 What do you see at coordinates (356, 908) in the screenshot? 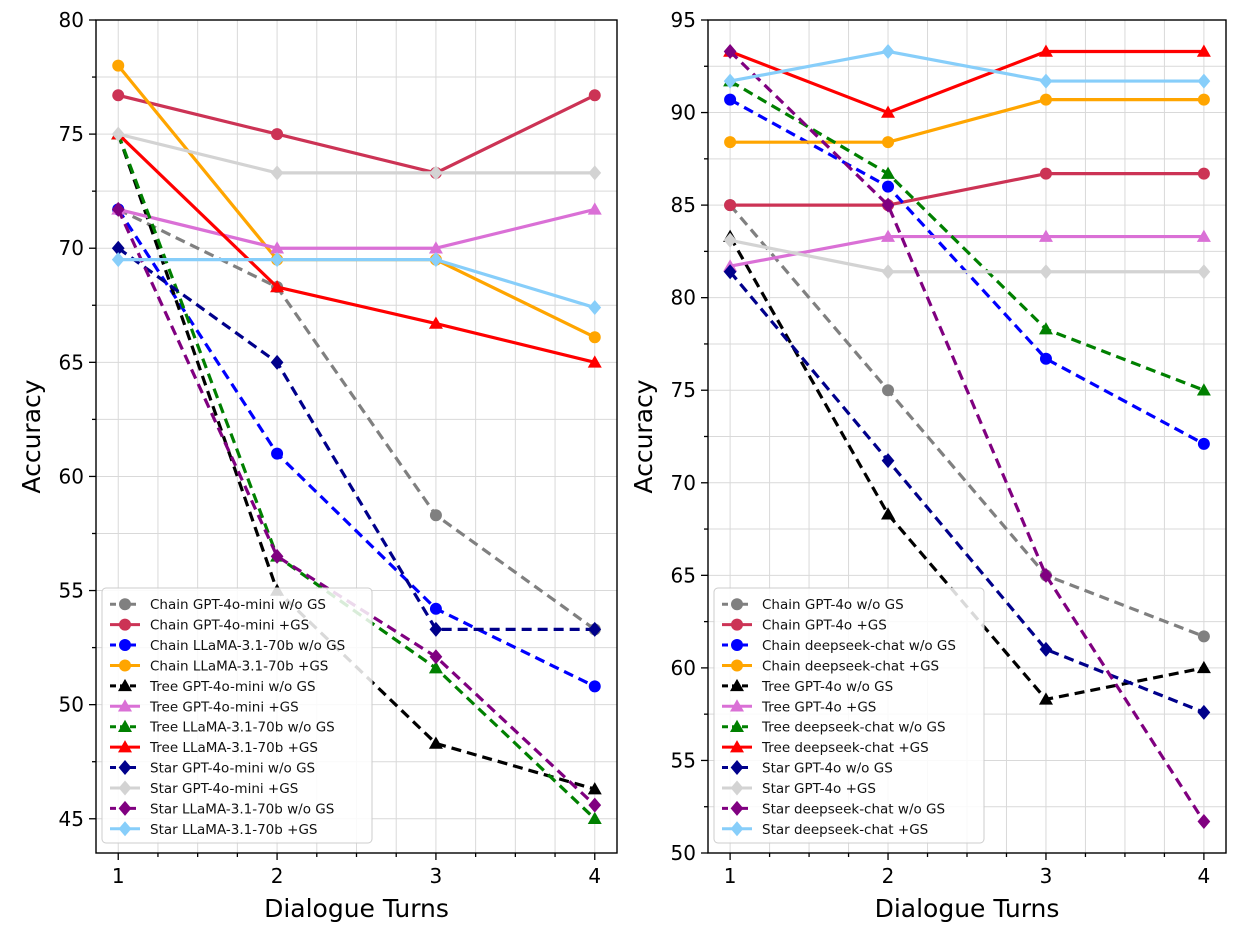
I see `x-axis-label: Dialogue Turns` at bounding box center [356, 908].